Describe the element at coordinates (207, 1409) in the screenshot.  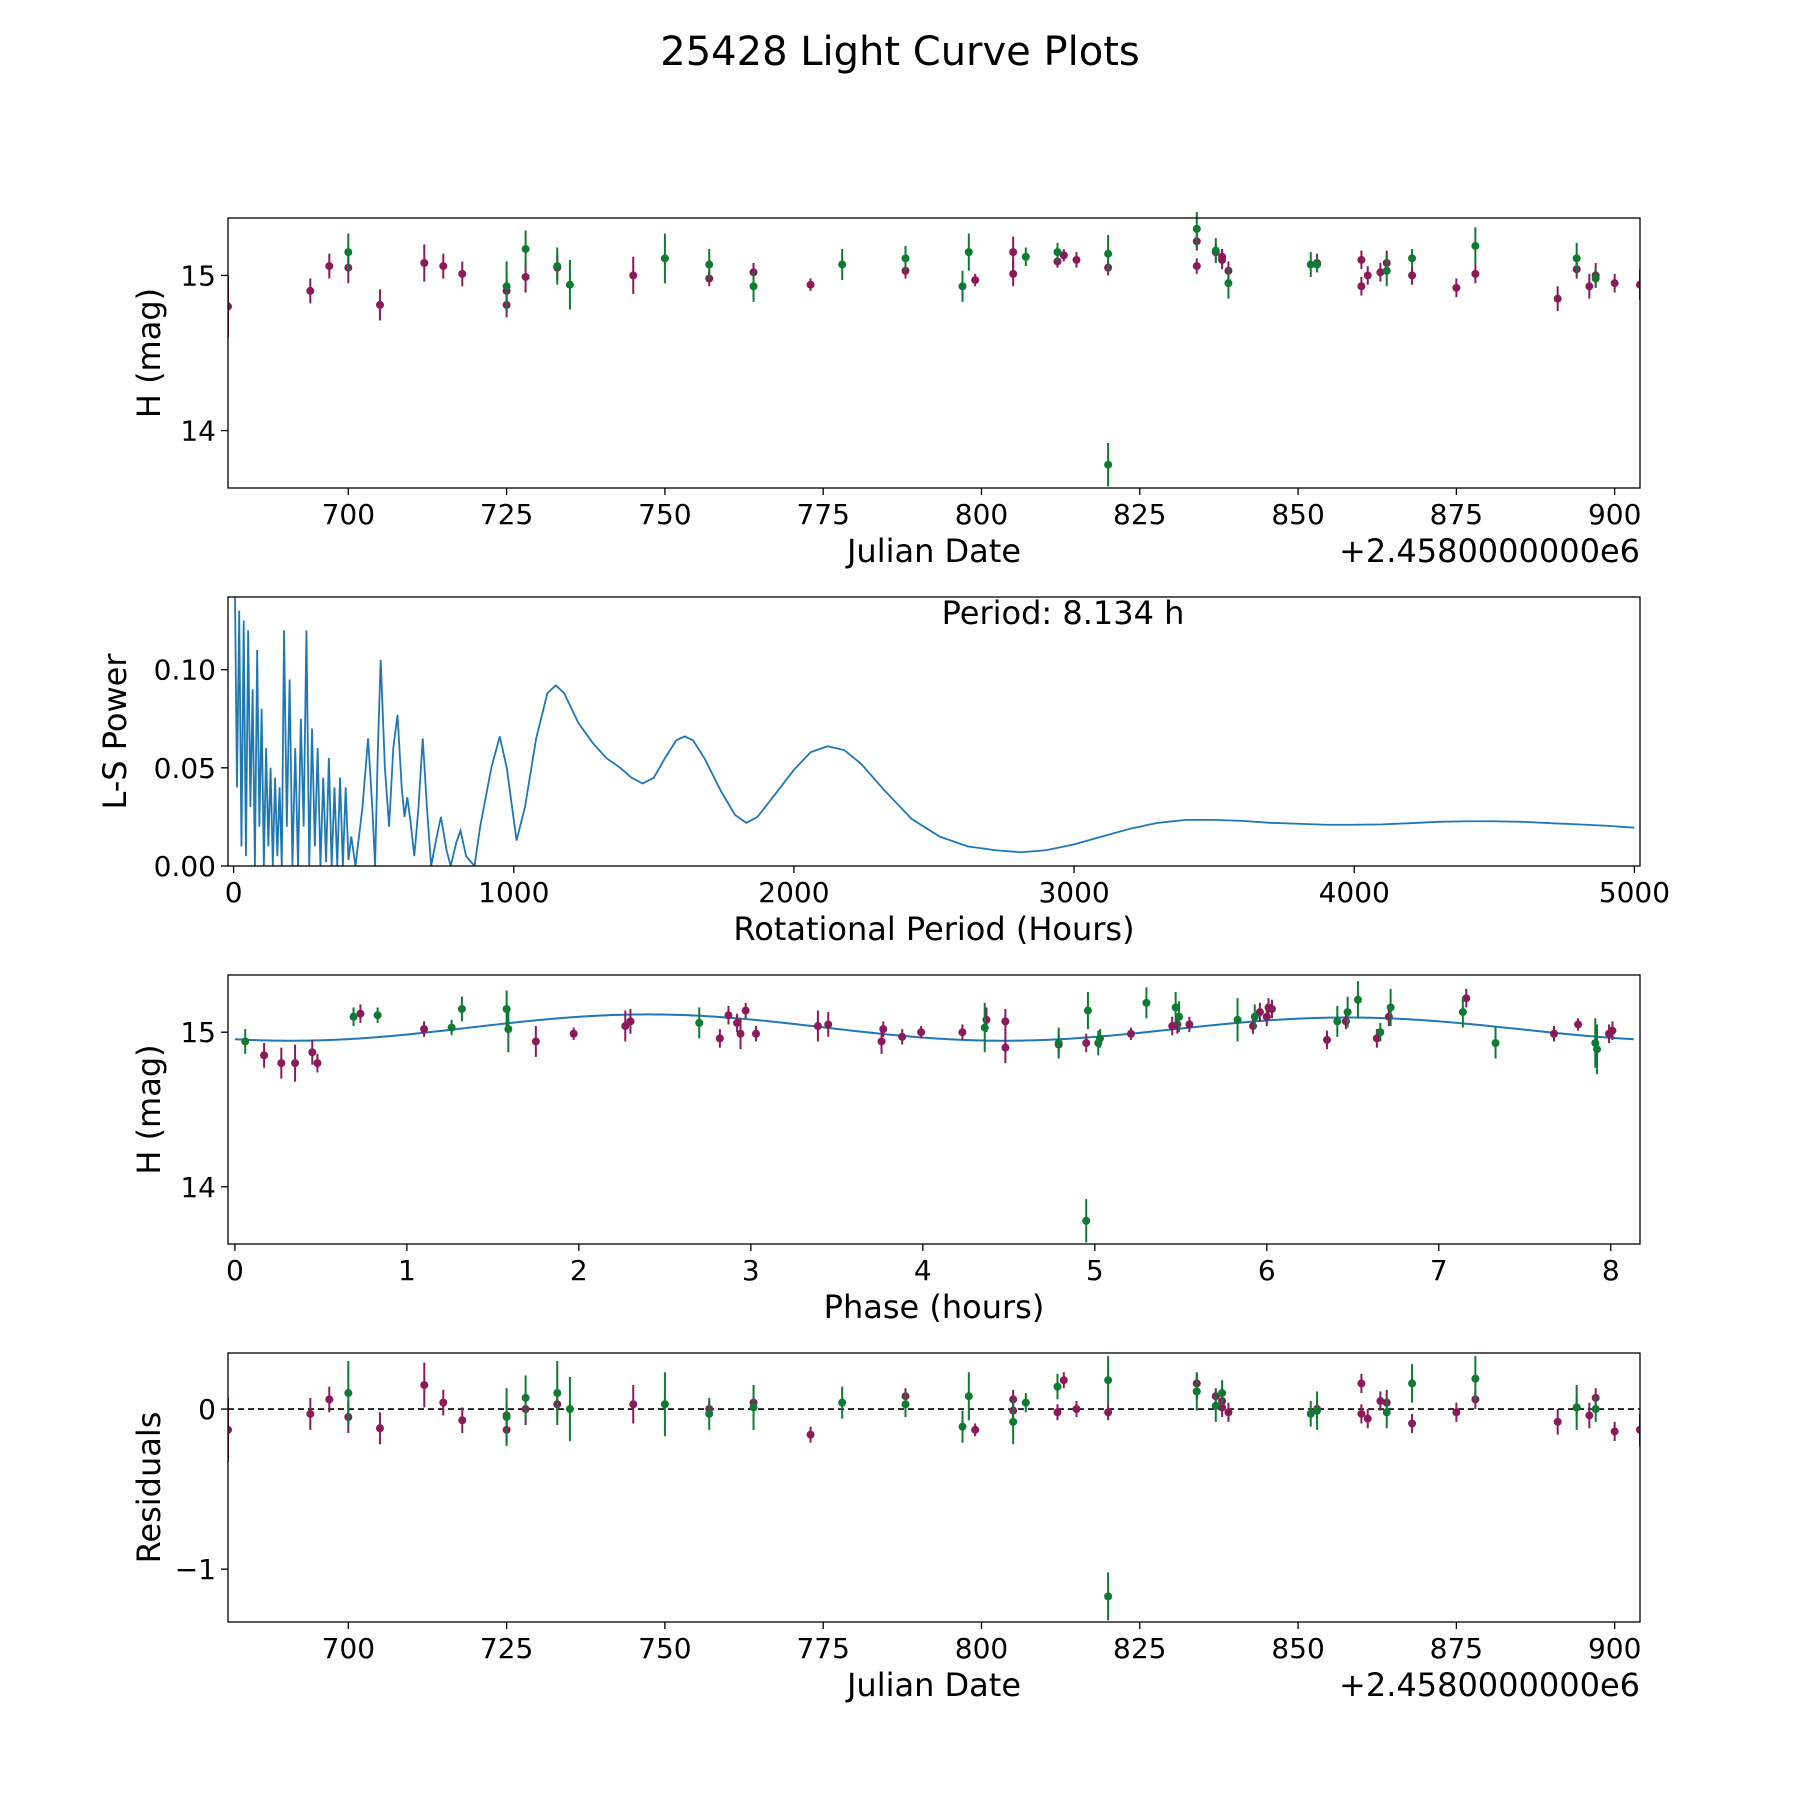
I see `y-tick-label: 0` at that location.